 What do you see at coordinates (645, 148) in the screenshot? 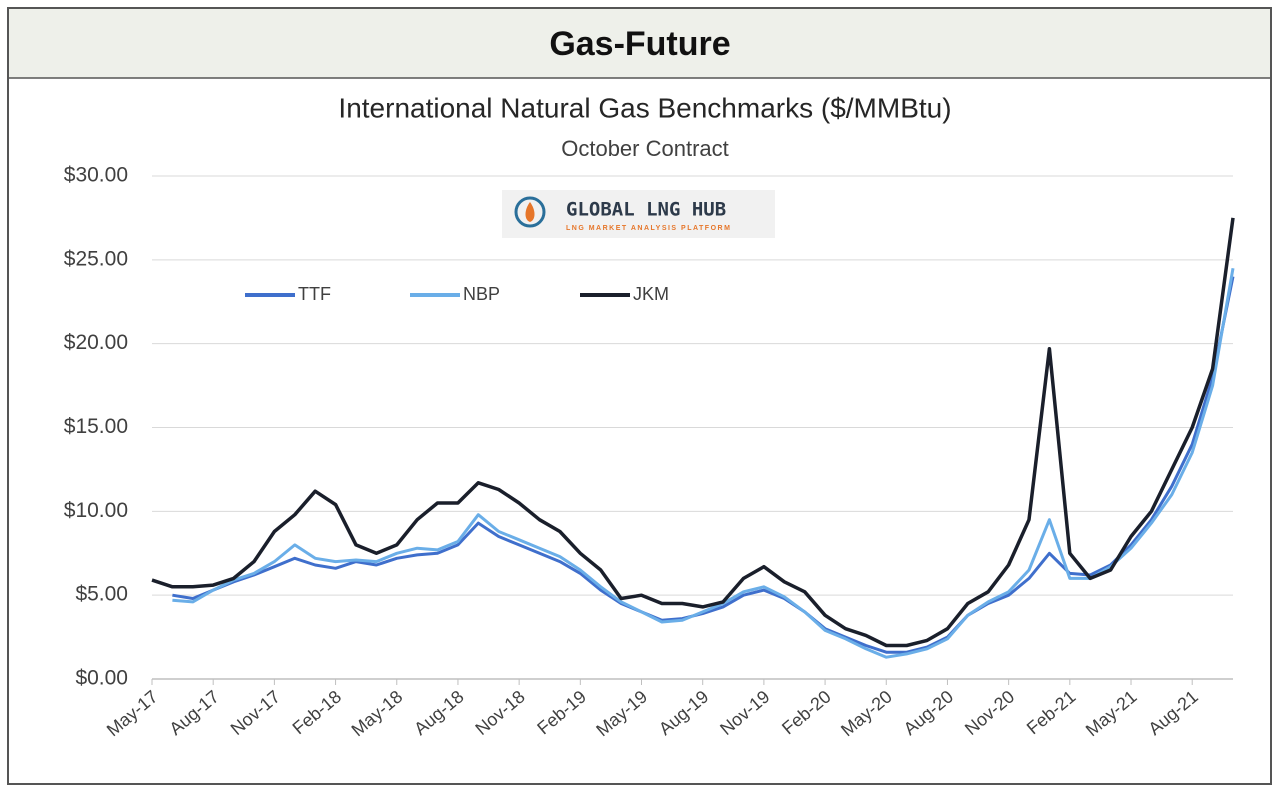
I see `chart-subtitle: October Contract` at bounding box center [645, 148].